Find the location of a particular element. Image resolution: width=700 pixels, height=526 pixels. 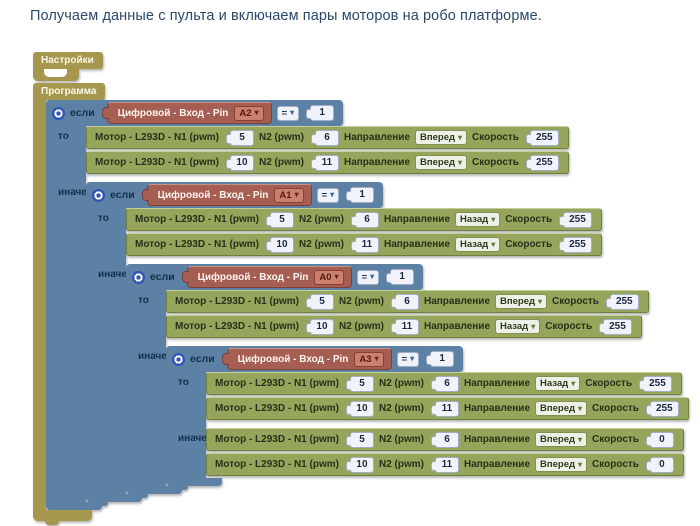

comparator-value: = is located at coordinates (364, 277).